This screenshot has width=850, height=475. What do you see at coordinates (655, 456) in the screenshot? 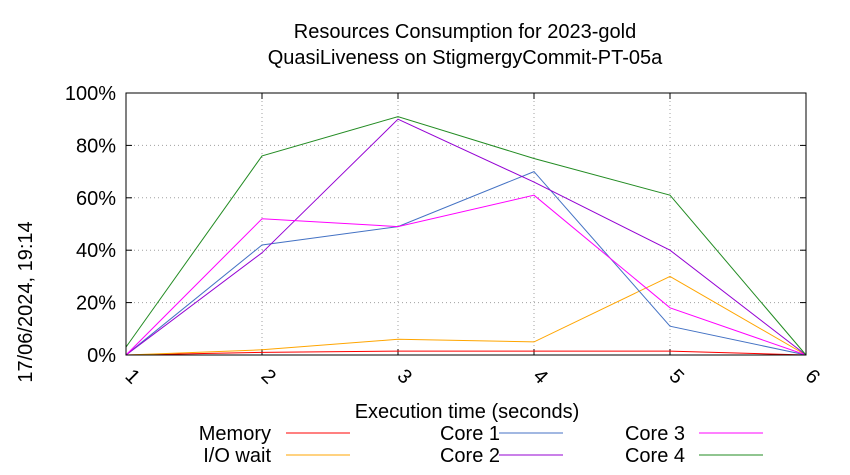
I see `legend-label: Core 4` at bounding box center [655, 456].